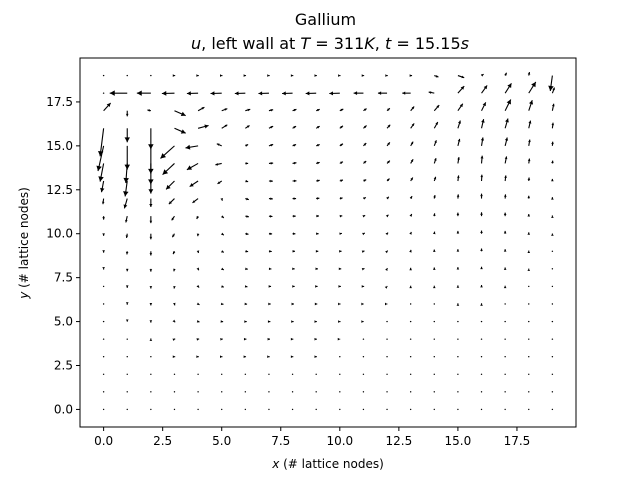  I want to click on x-tick-label: 12.5, so click(398, 441).